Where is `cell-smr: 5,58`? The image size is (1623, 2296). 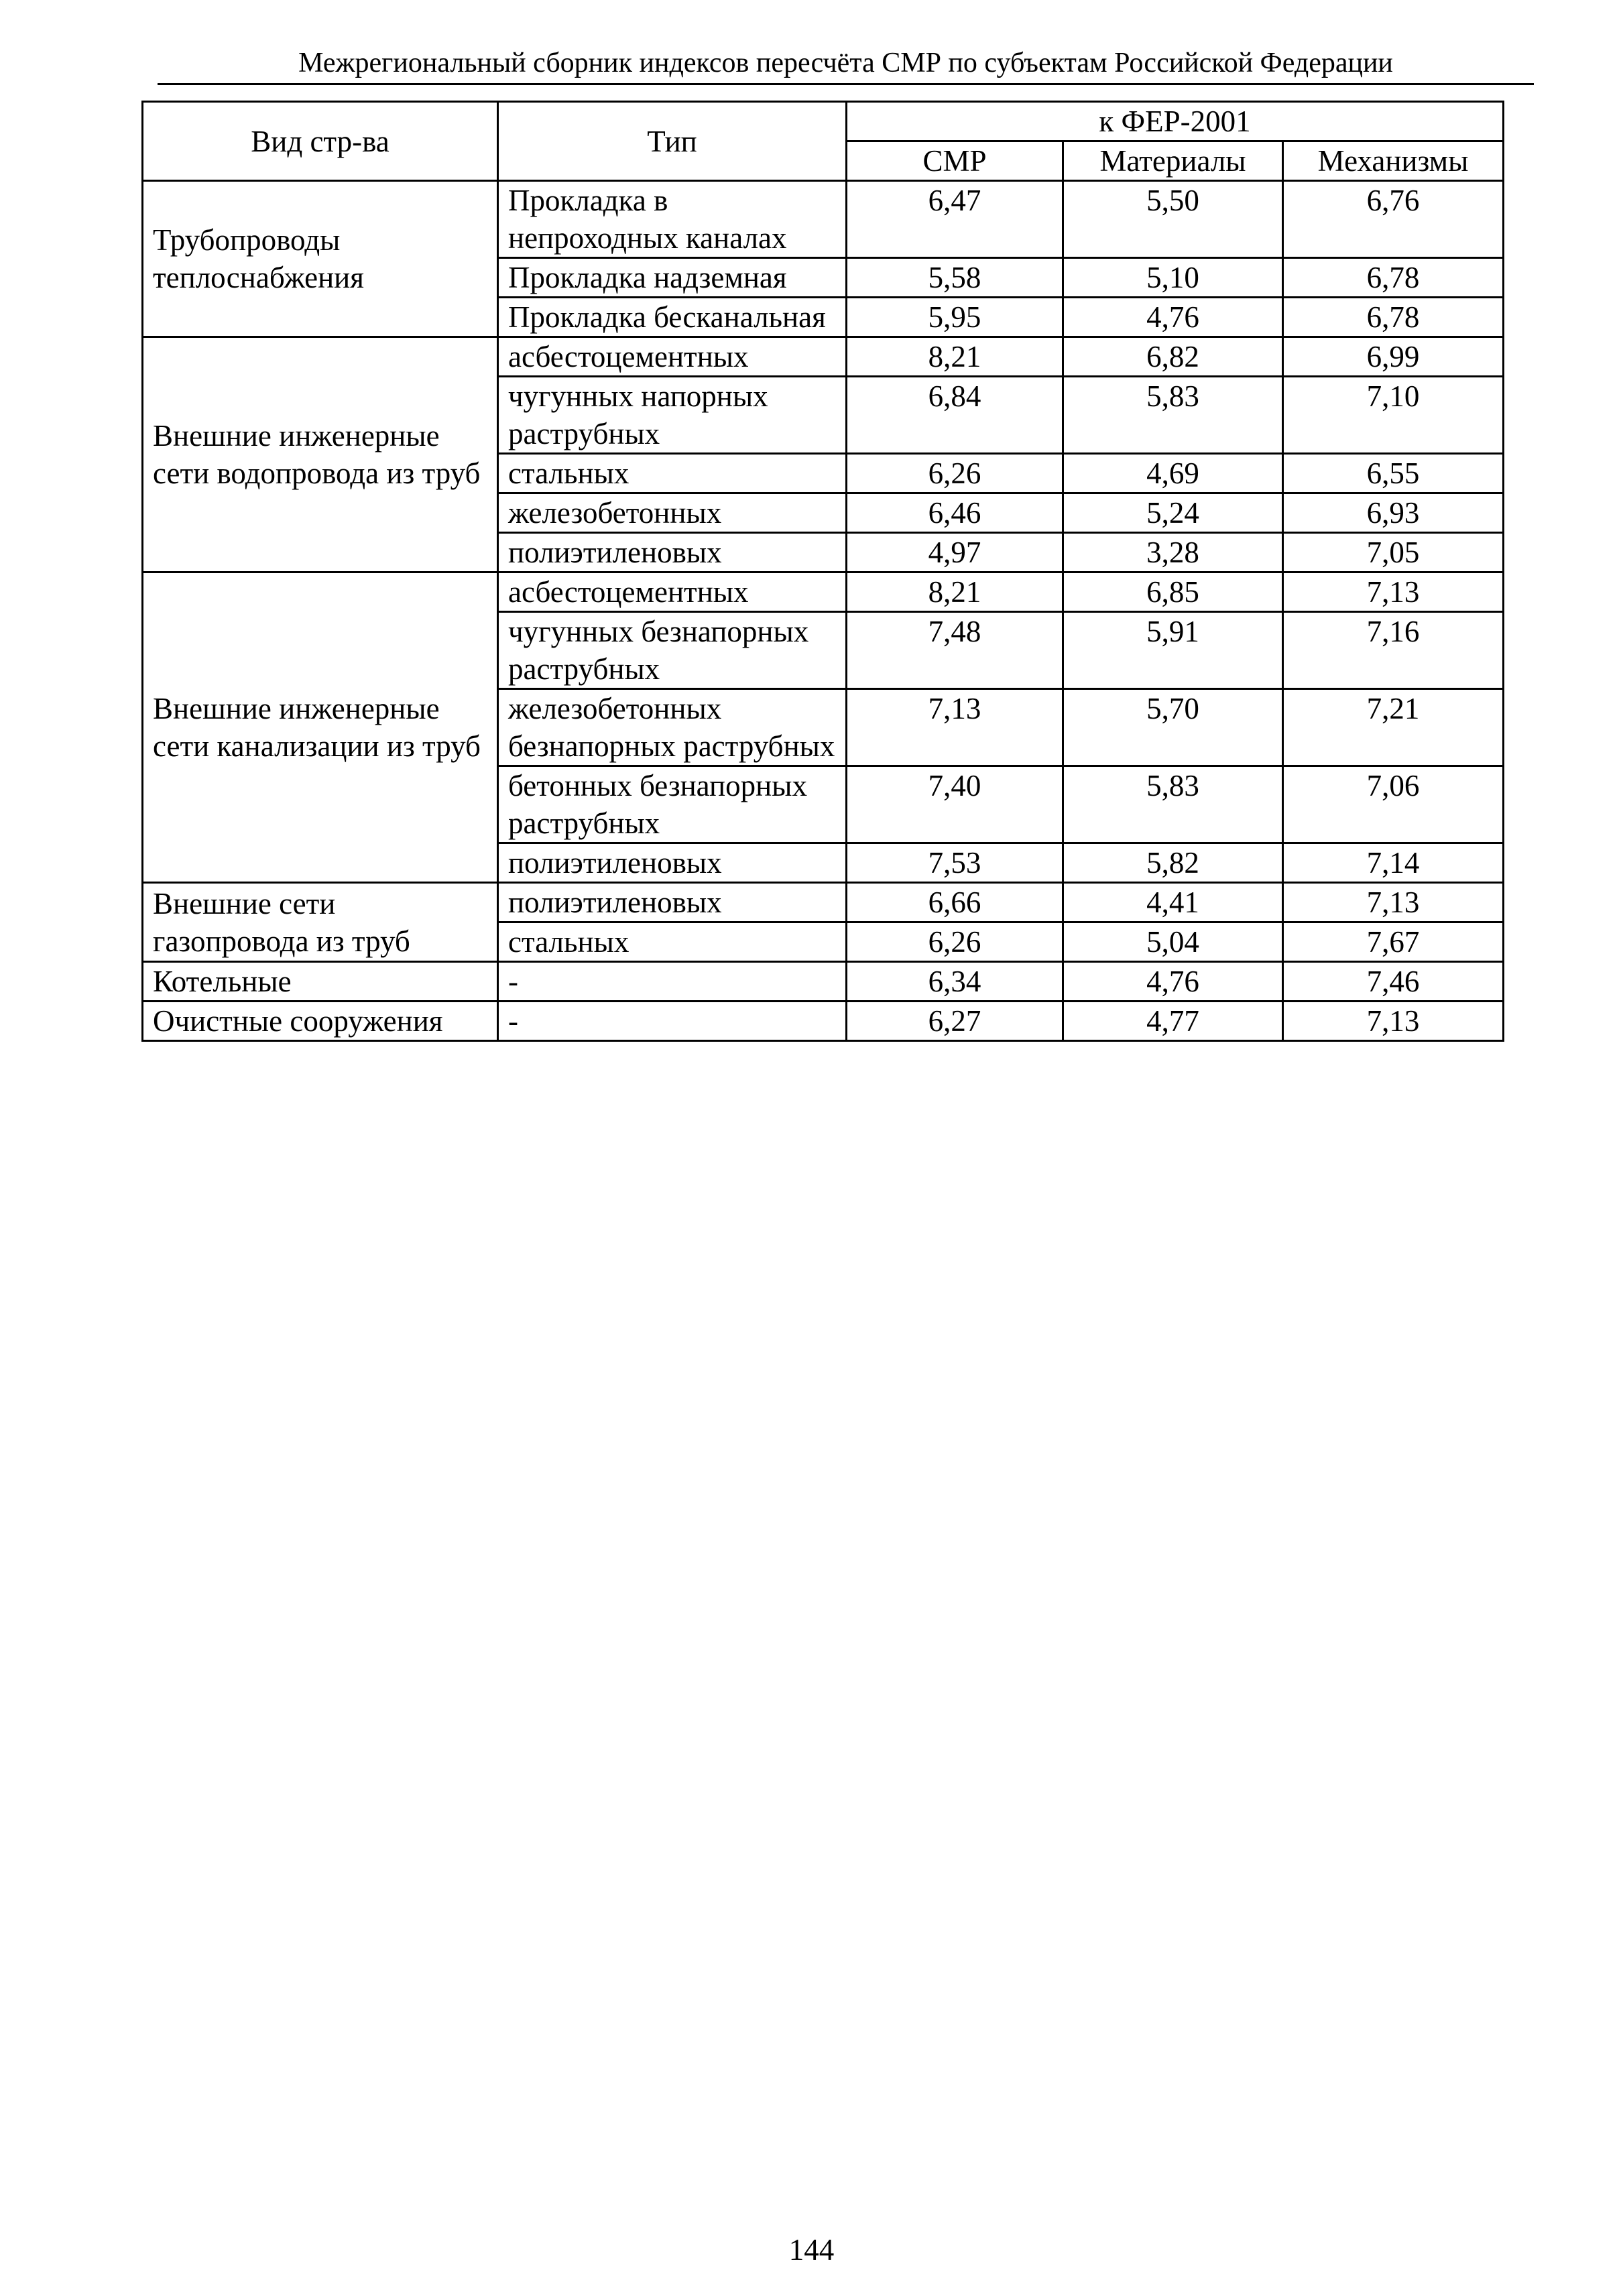 cell-smr: 5,58 is located at coordinates (954, 277).